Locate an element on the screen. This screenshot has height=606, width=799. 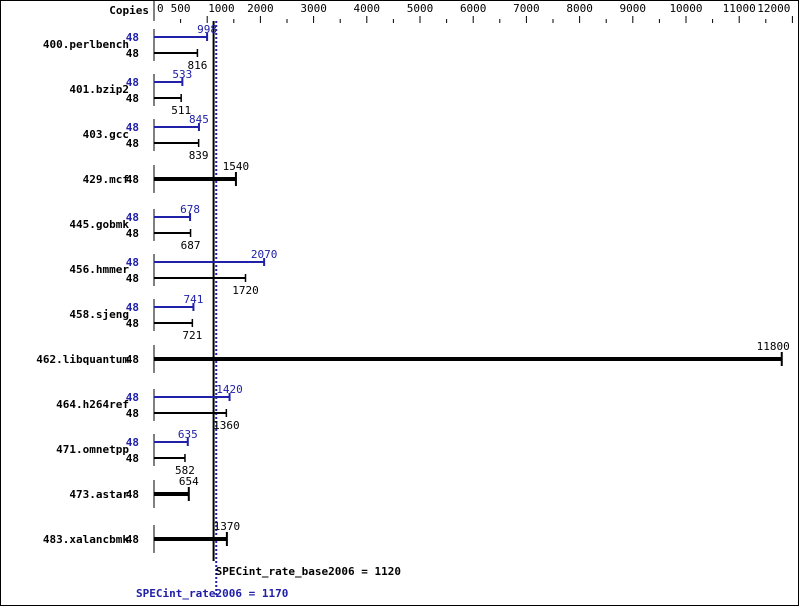
peak-value-label: 1420 is located at coordinates (229, 389).